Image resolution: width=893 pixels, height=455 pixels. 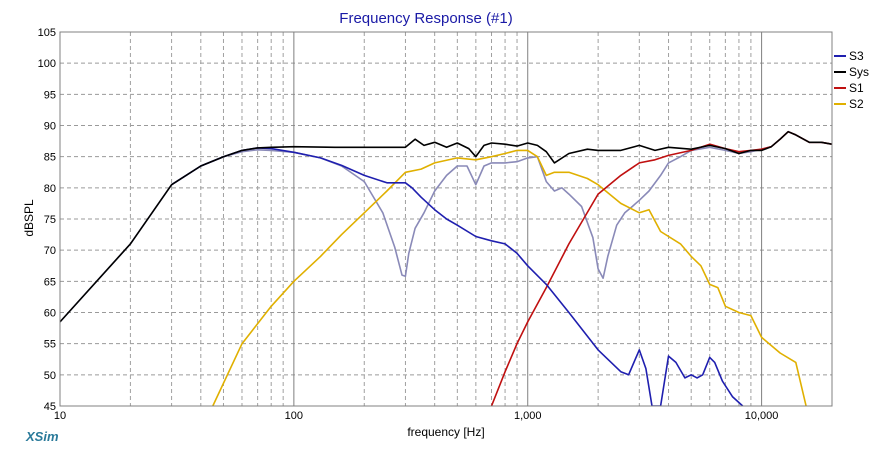 What do you see at coordinates (29, 218) in the screenshot?
I see `y-axis-label: dBSPL` at bounding box center [29, 218].